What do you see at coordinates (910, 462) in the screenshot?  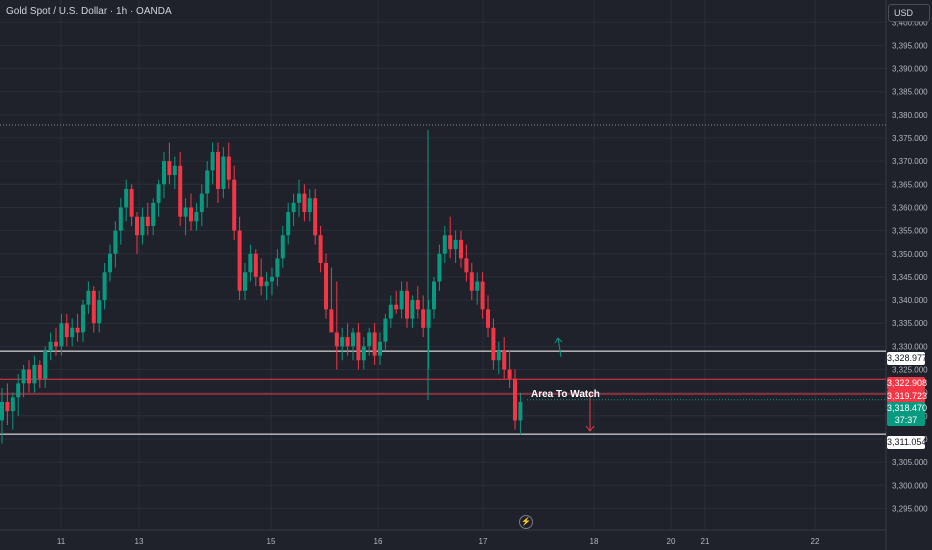 I see `y-axis-tick-label: 3,305.000` at bounding box center [910, 462].